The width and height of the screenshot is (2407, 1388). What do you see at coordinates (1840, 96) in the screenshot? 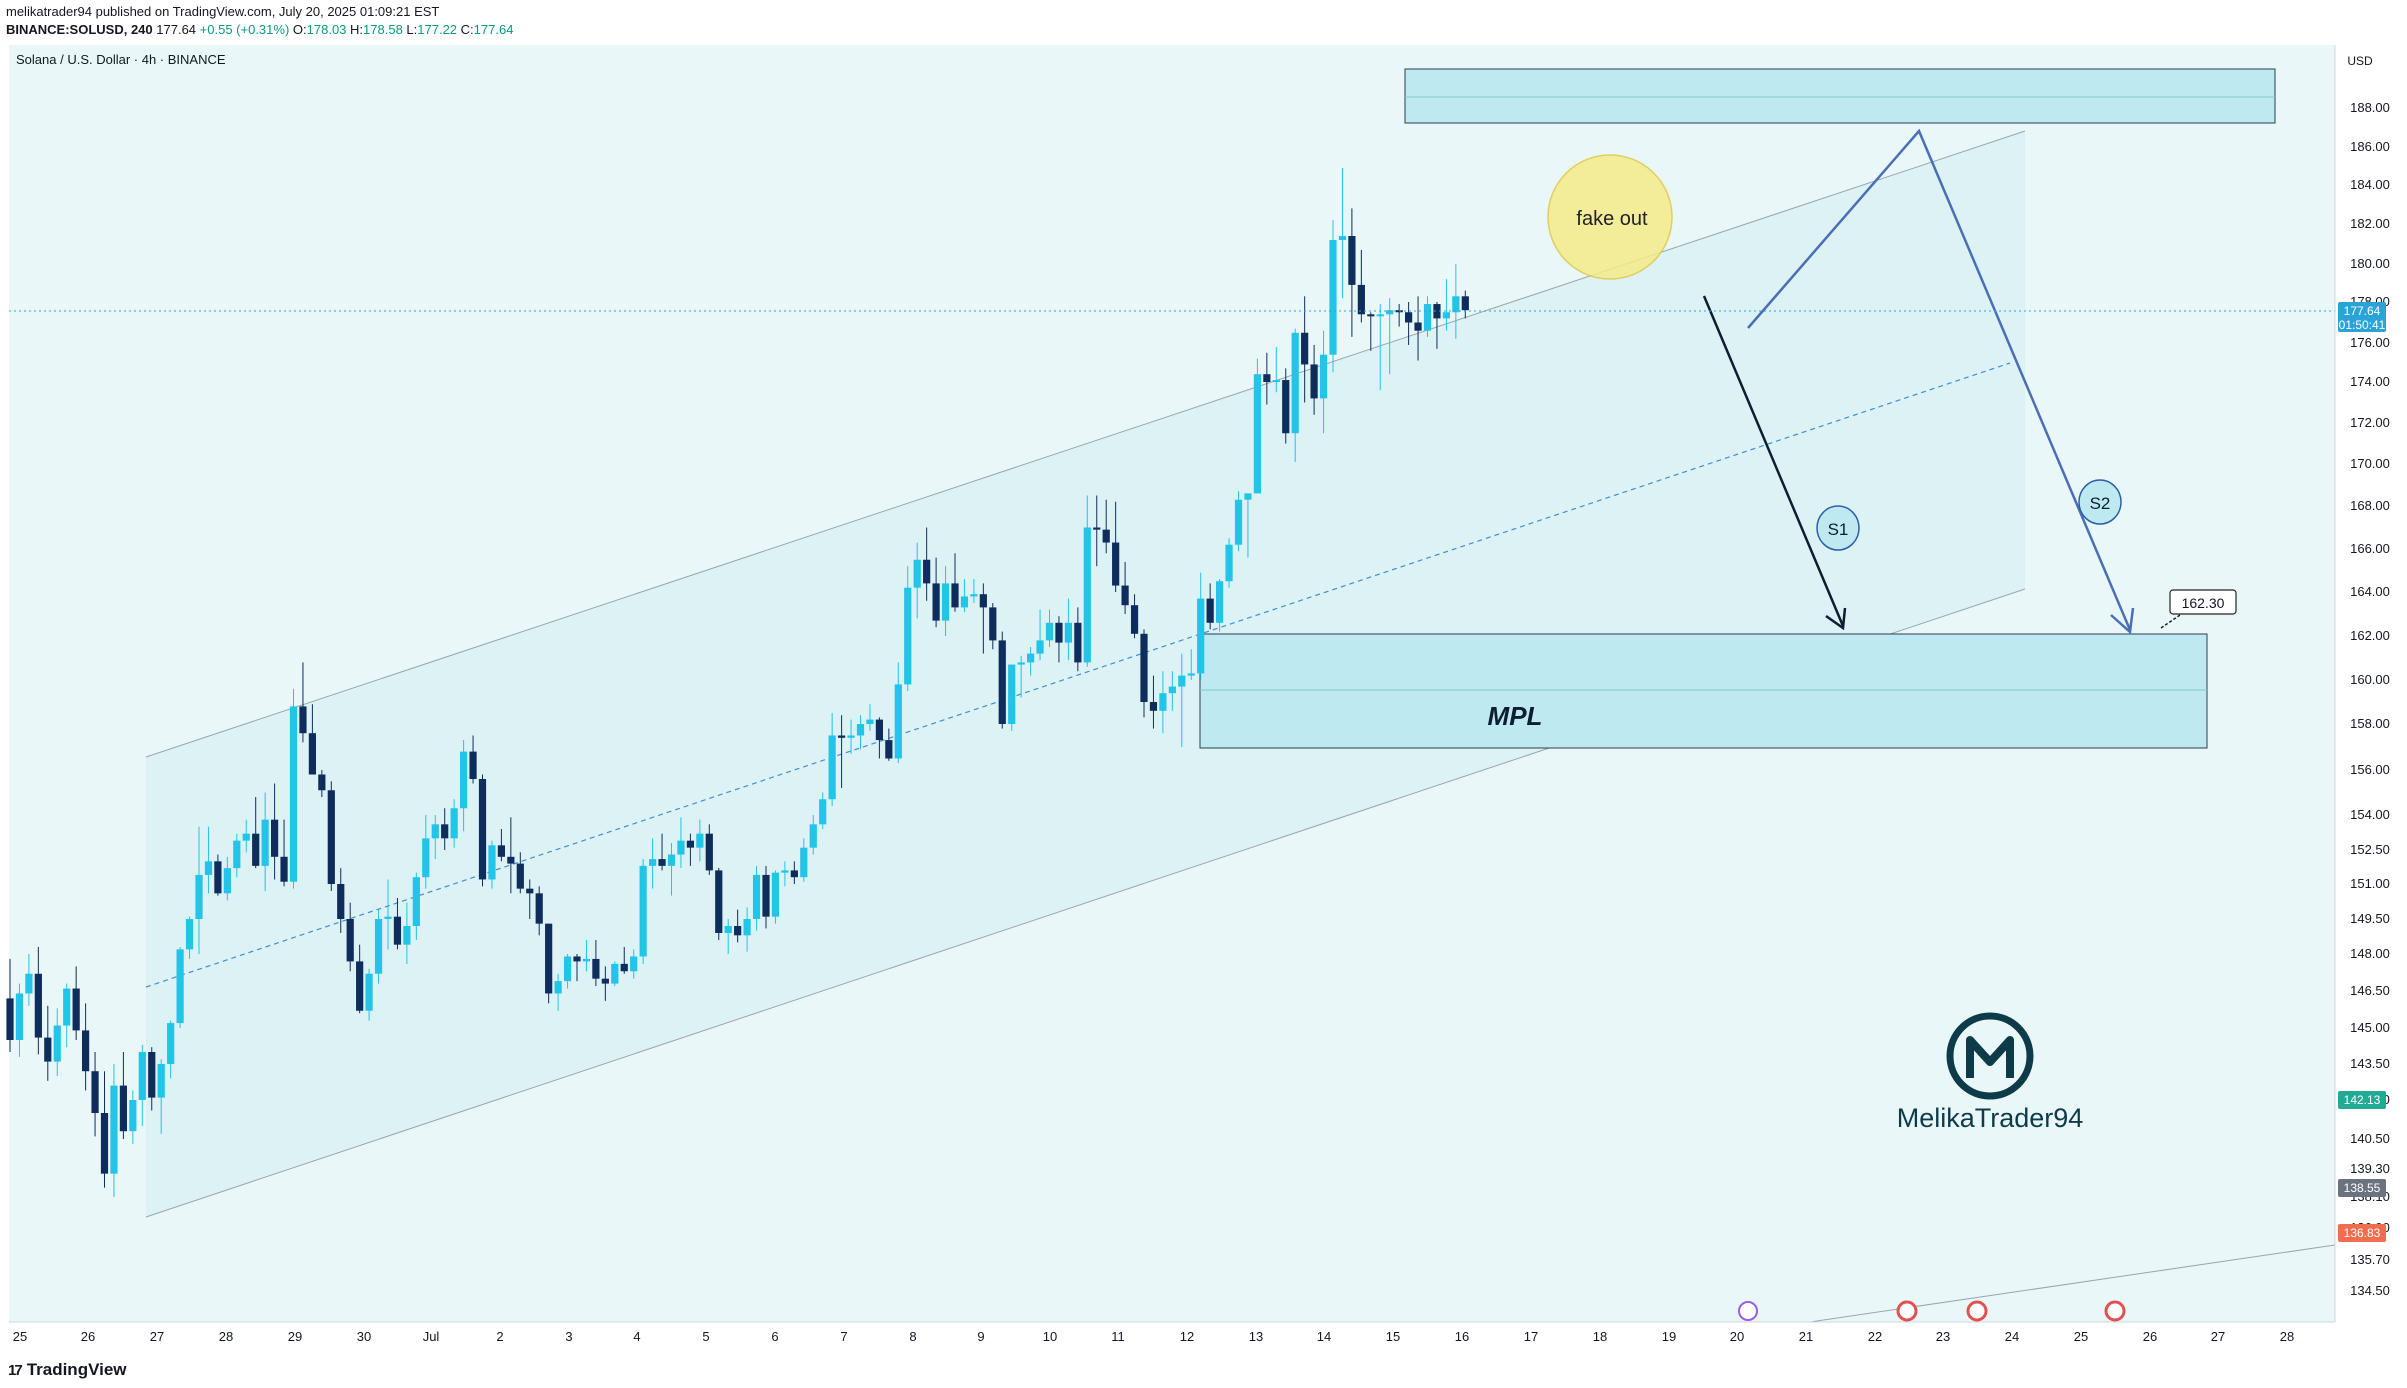
I see `supply-zone` at bounding box center [1840, 96].